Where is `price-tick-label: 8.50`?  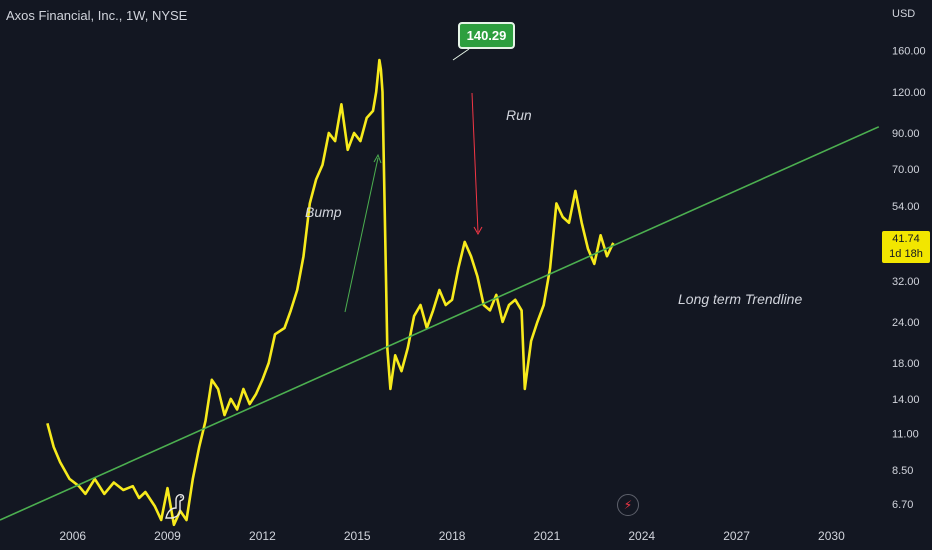 price-tick-label: 8.50 is located at coordinates (902, 471).